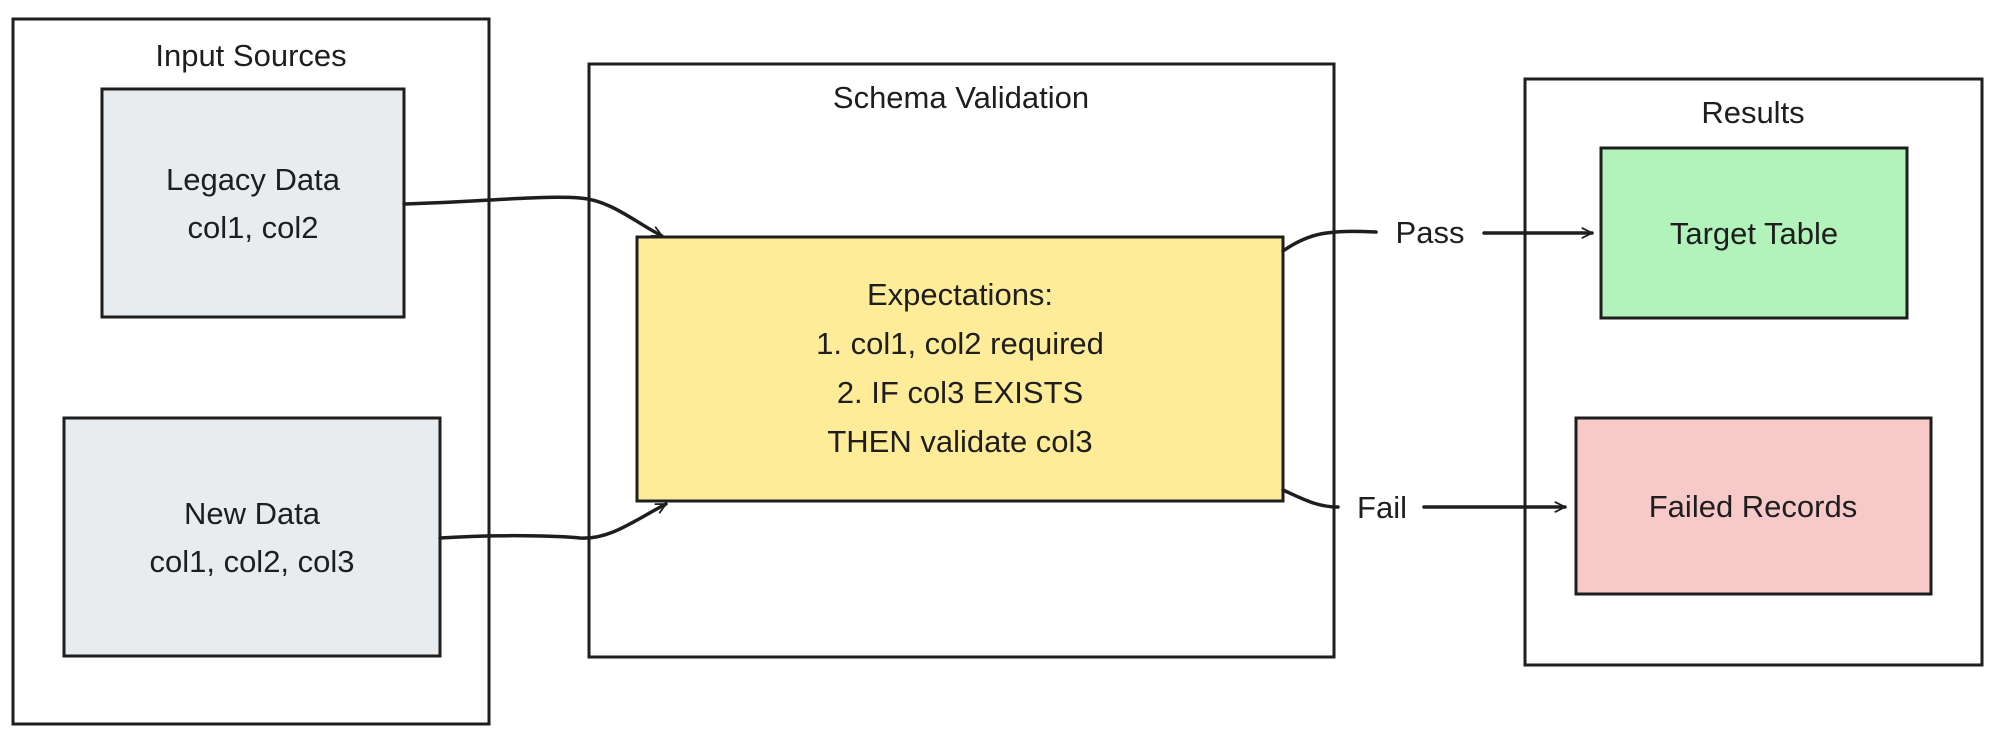 Image resolution: width=1998 pixels, height=736 pixels. What do you see at coordinates (960, 392) in the screenshot?
I see `expectation-rule-2: 2. IF col3 EXISTS` at bounding box center [960, 392].